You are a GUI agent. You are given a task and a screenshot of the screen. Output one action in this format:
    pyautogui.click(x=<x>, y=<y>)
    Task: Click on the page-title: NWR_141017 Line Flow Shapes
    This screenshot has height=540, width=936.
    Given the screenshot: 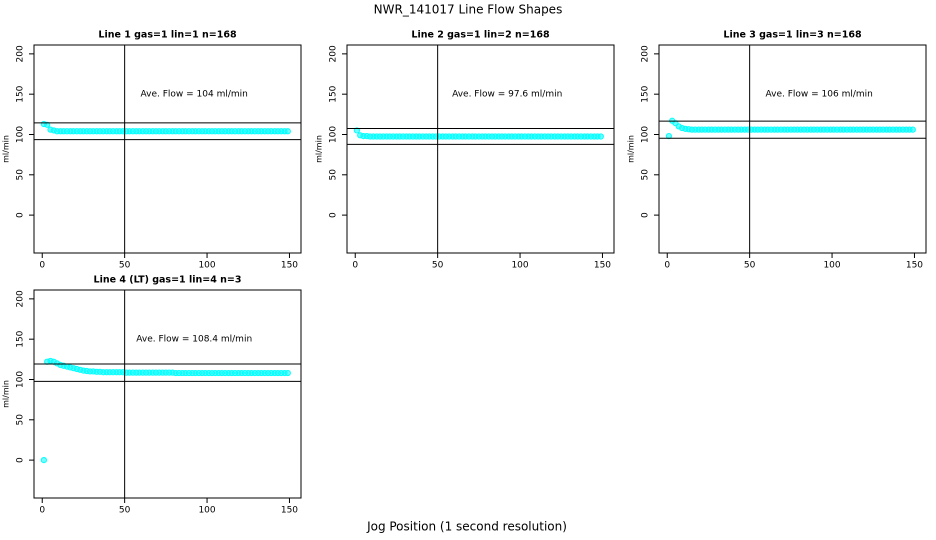 What is the action you would take?
    pyautogui.click(x=468, y=10)
    